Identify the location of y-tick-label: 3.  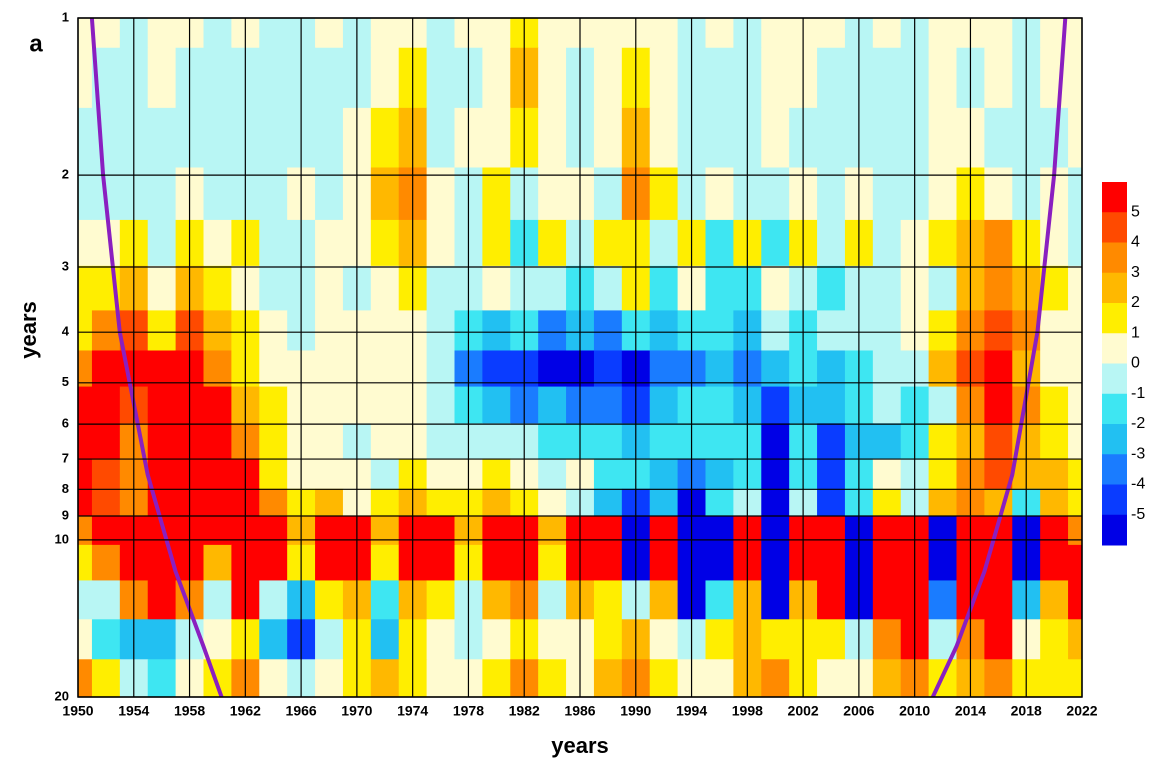
(65, 265).